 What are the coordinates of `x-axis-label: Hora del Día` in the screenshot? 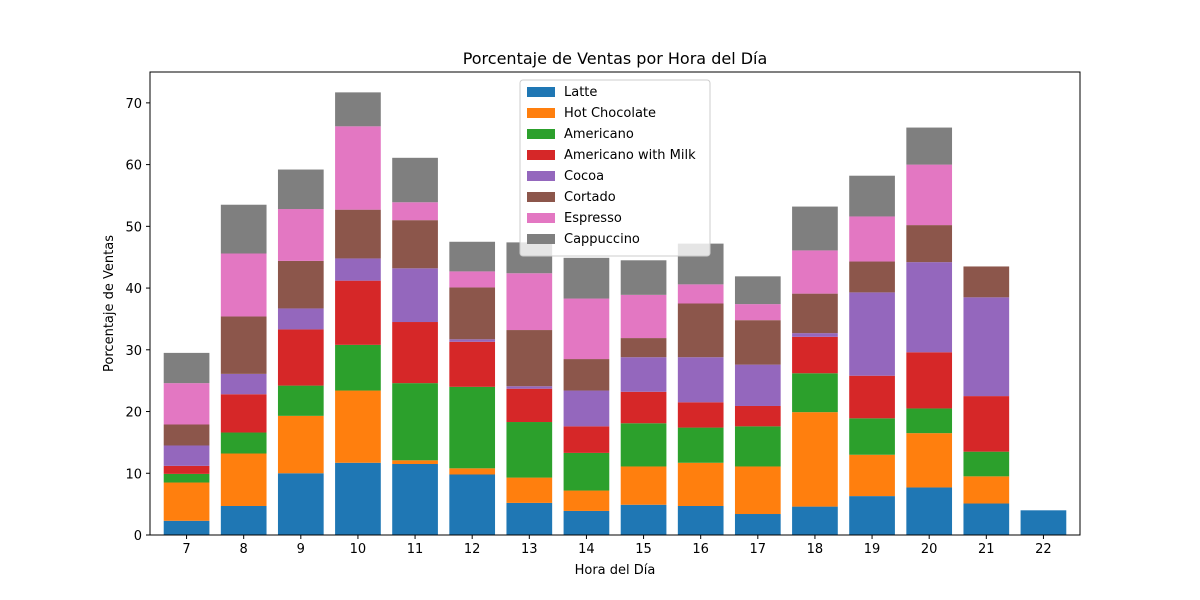 It's located at (615, 570).